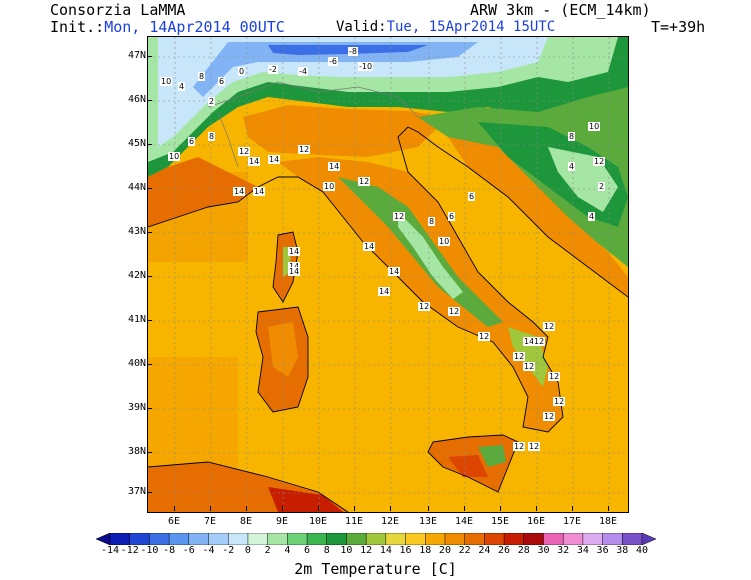 Image resolution: width=751 pixels, height=580 pixels. I want to click on colorbar-level-label: -4, so click(208, 550).